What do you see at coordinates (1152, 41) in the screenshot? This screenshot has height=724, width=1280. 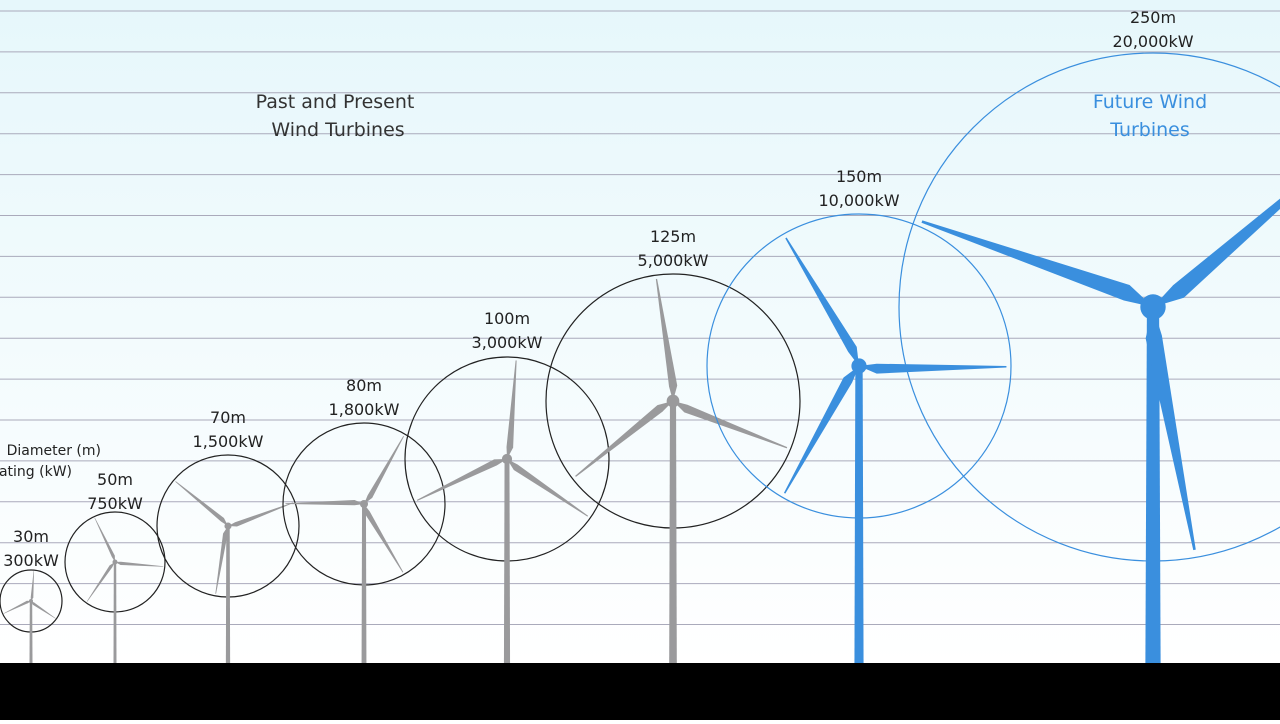 I see `rating-label: 20,000kW` at bounding box center [1152, 41].